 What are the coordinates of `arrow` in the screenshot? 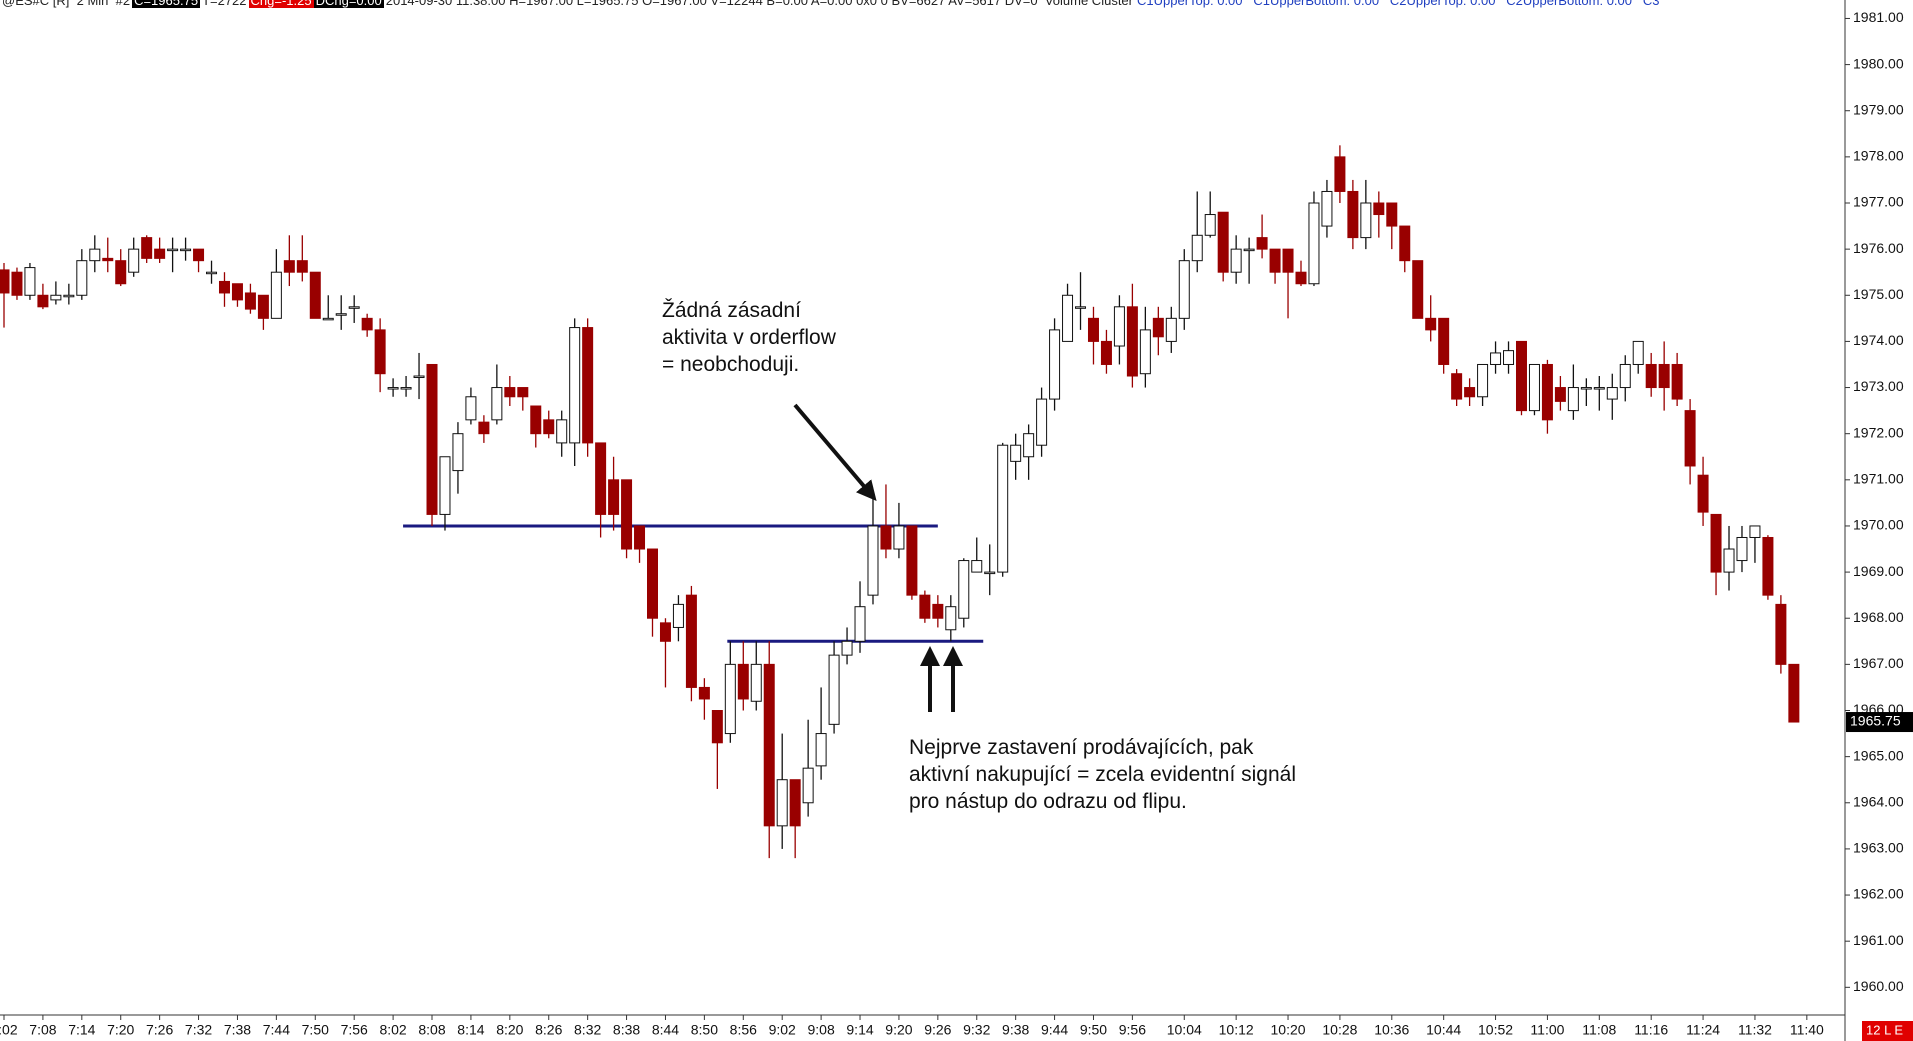 It's located at (835, 452).